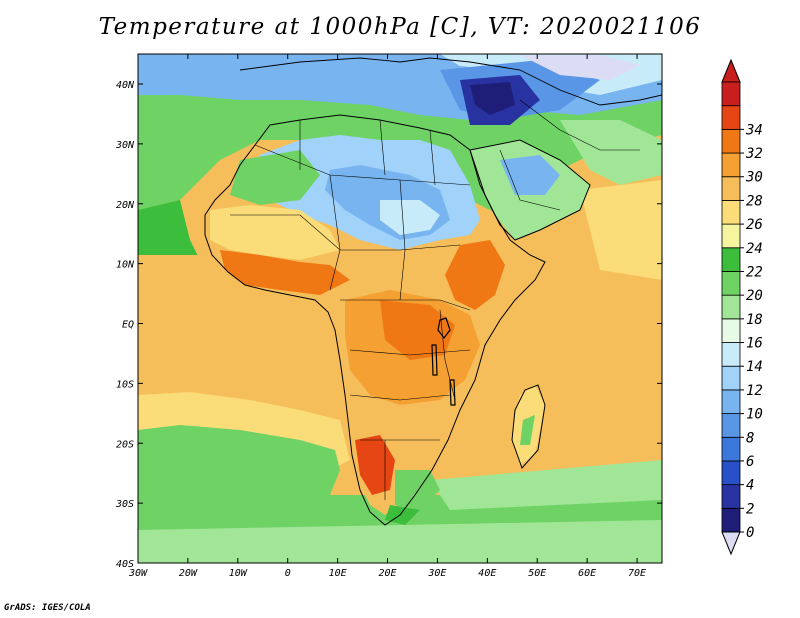  Describe the element at coordinates (188, 573) in the screenshot. I see `lon-label: 20W` at that location.